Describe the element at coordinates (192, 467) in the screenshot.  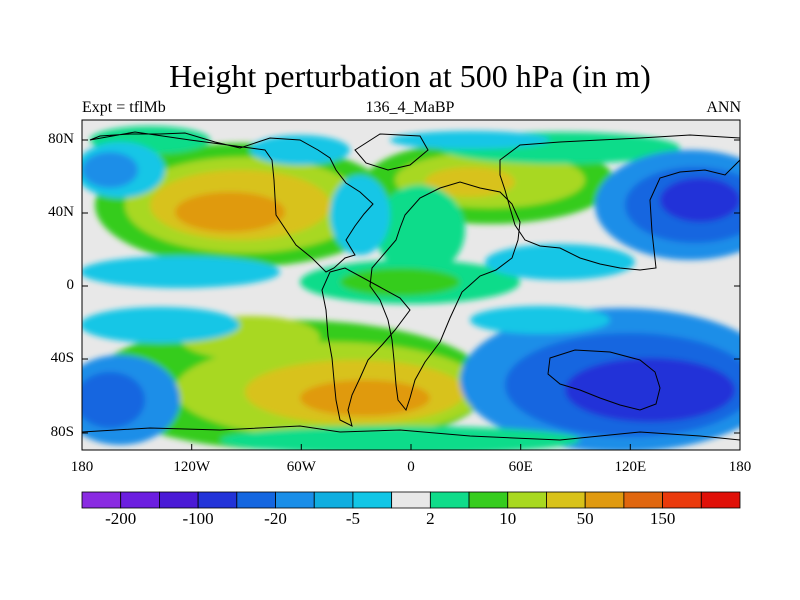
I see `lon-label-120w: 120W` at that location.